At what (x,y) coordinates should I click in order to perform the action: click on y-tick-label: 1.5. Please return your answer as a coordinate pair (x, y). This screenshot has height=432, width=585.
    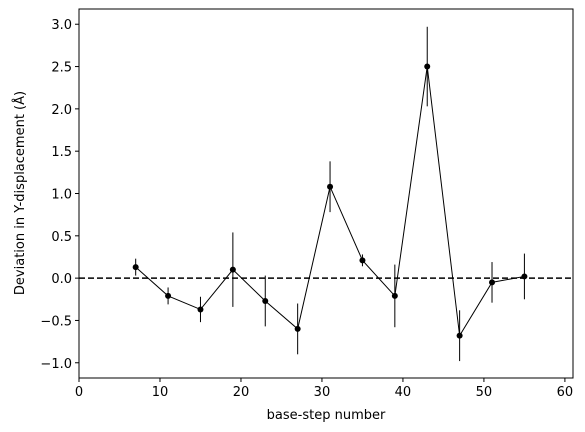
    Looking at the image, I should click on (61, 152).